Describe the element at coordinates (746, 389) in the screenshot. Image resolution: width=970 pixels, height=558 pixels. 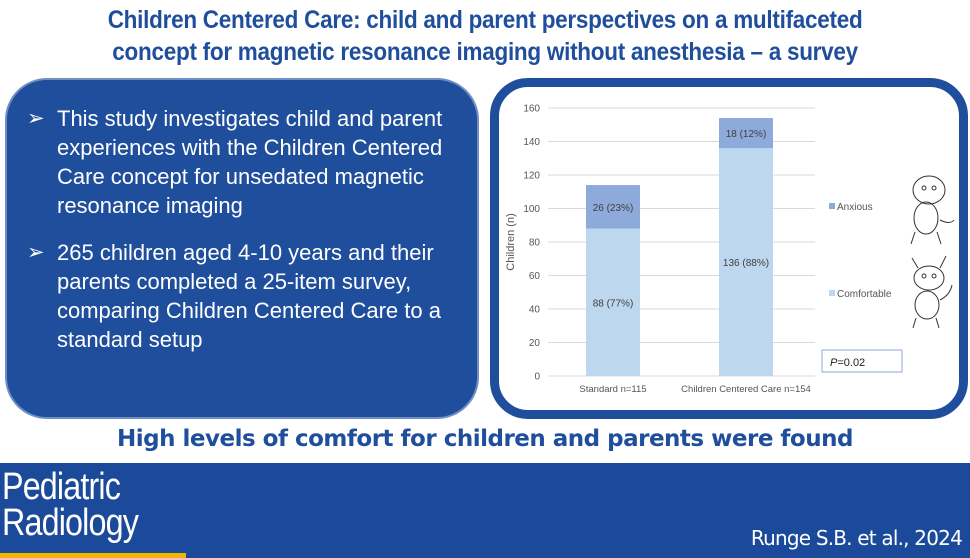
I see `x-tick-label: Children Centered Care n=154` at that location.